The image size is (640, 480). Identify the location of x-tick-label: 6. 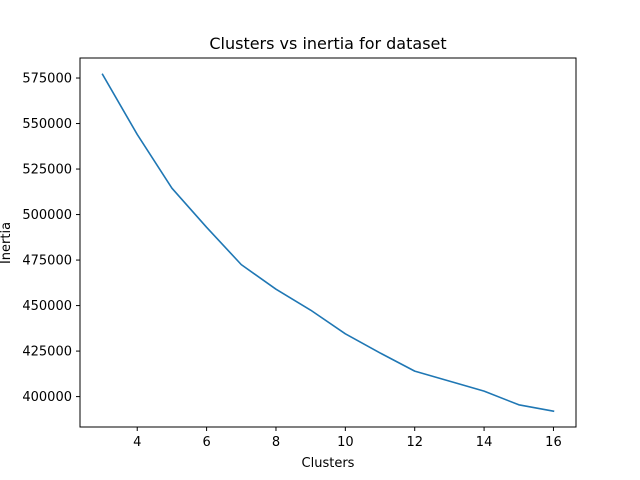
(206, 442).